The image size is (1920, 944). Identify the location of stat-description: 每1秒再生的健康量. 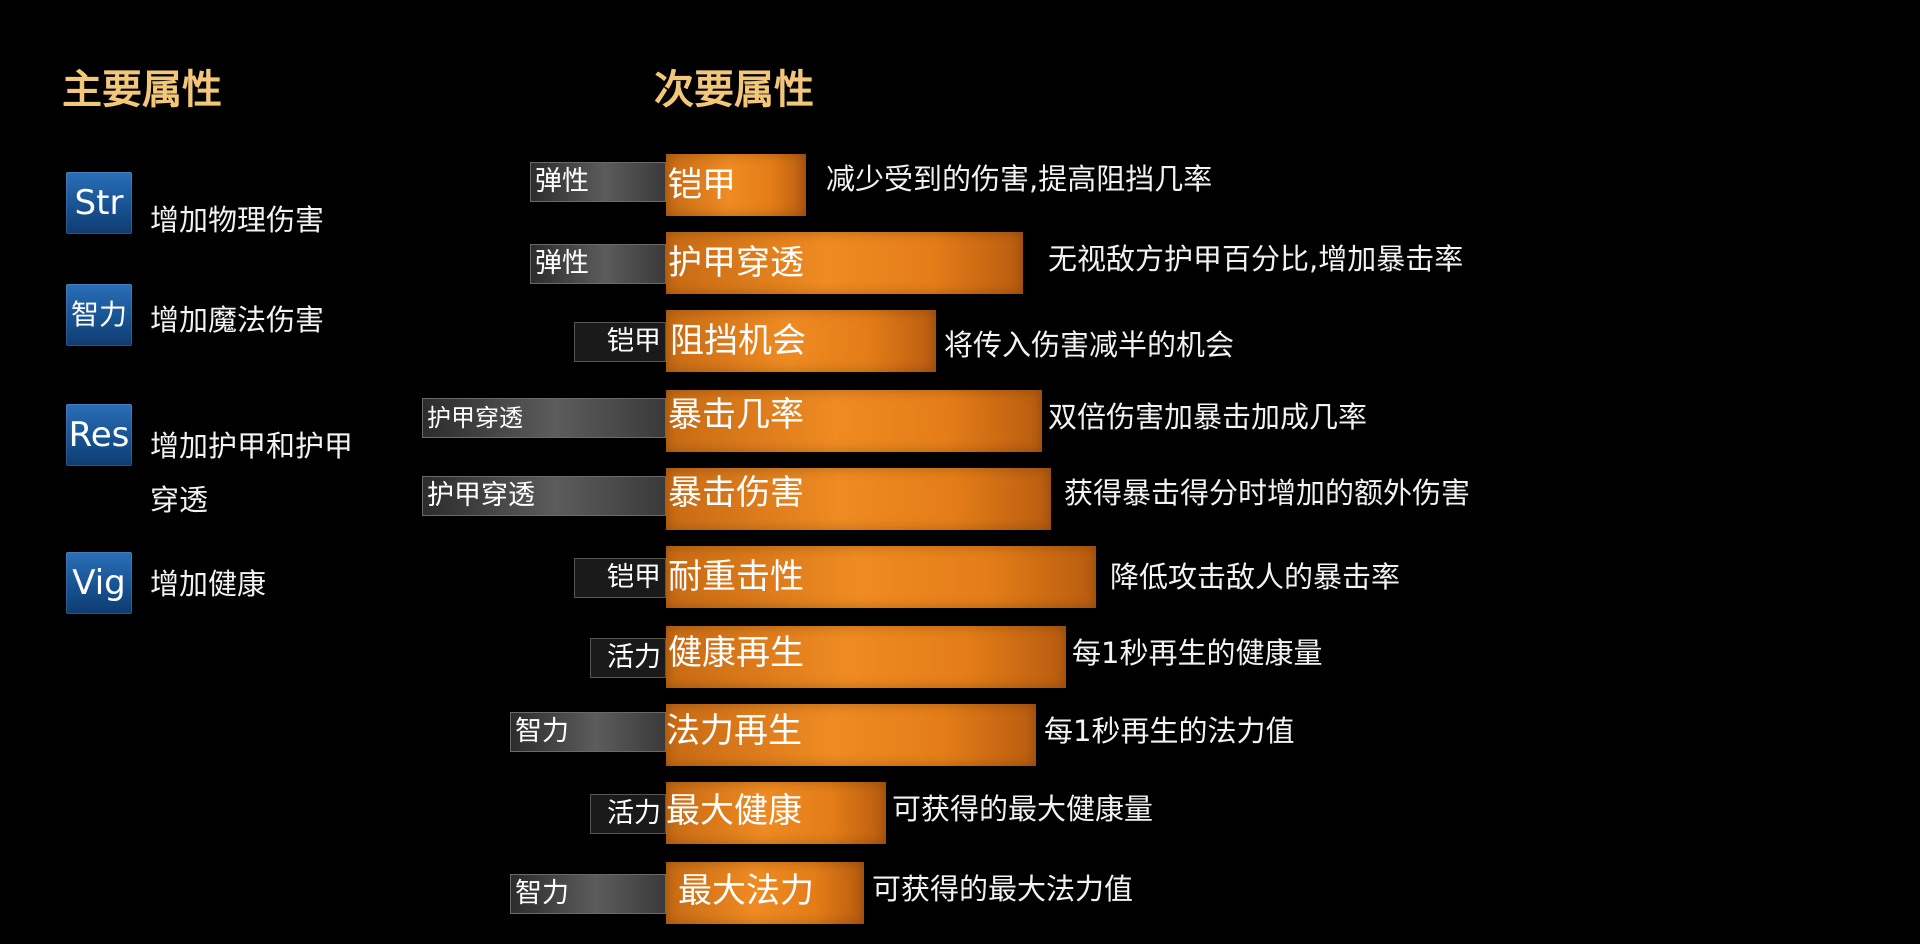
(1197, 653).